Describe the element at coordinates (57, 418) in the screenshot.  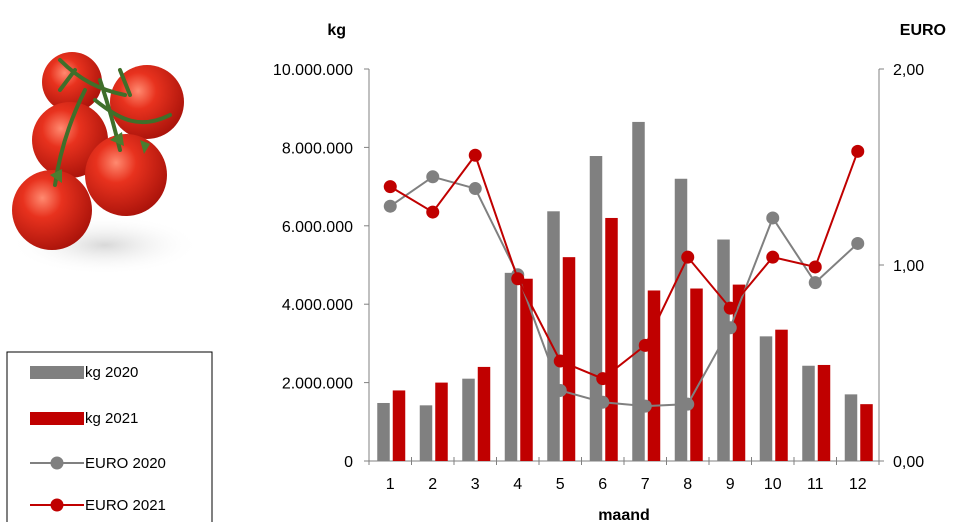
I see `legend-swatch-kg-2021` at that location.